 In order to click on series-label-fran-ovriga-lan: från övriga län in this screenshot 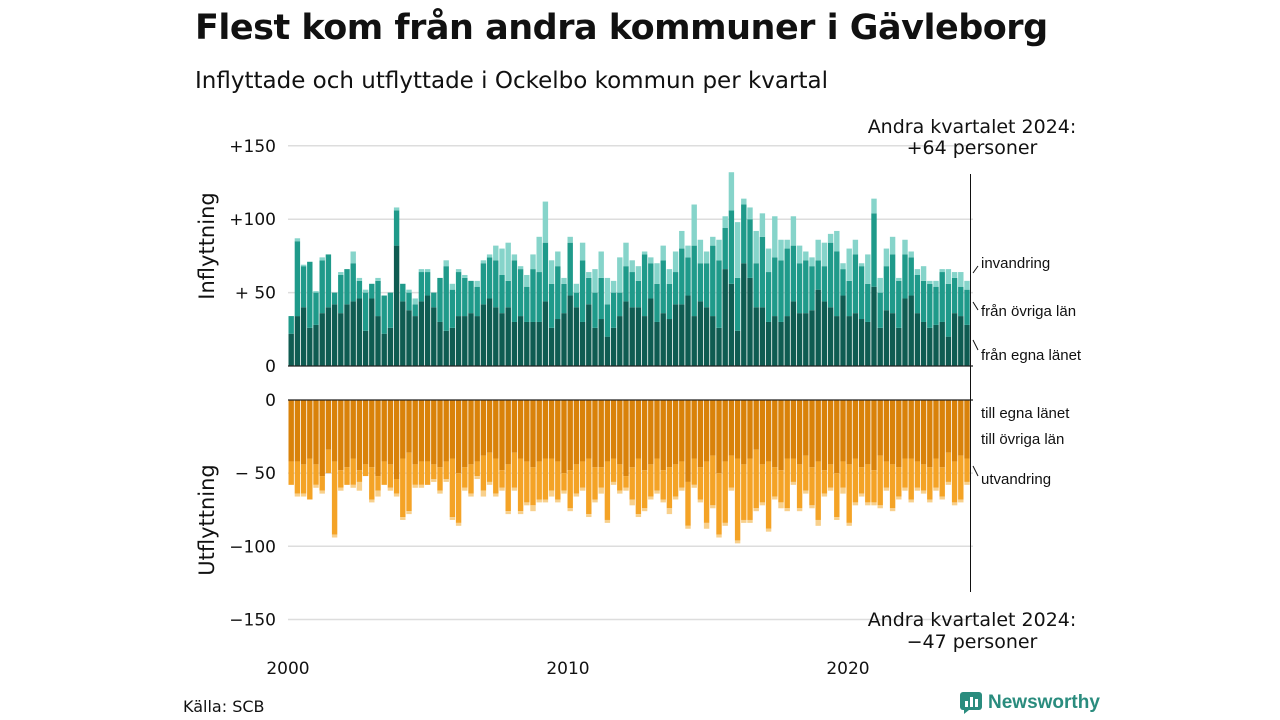, I will do `click(1028, 311)`.